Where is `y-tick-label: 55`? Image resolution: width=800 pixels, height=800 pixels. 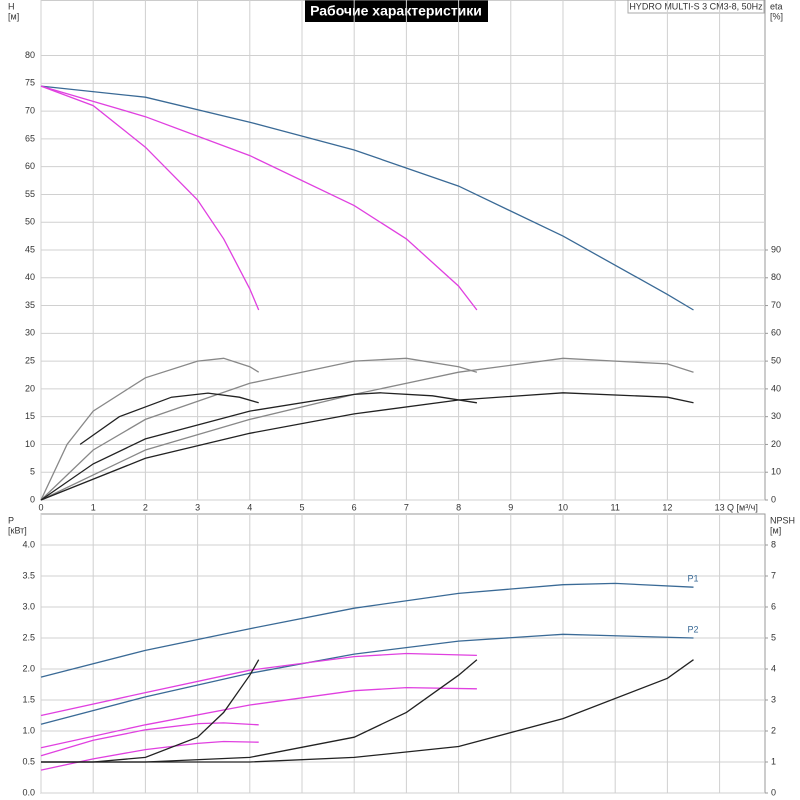 y-tick-label: 55 is located at coordinates (30, 194).